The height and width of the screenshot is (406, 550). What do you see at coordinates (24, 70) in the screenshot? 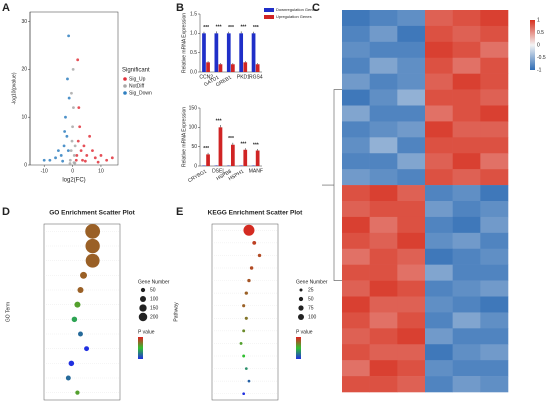
I see `y-tick-label: 20` at bounding box center [24, 70].